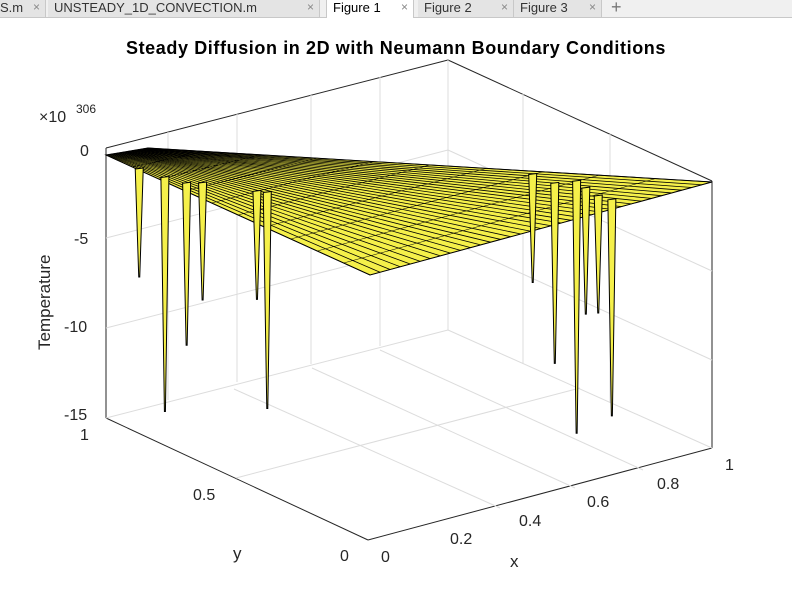 The width and height of the screenshot is (792, 603). Describe the element at coordinates (729, 465) in the screenshot. I see `x-tick-label: 1` at that location.